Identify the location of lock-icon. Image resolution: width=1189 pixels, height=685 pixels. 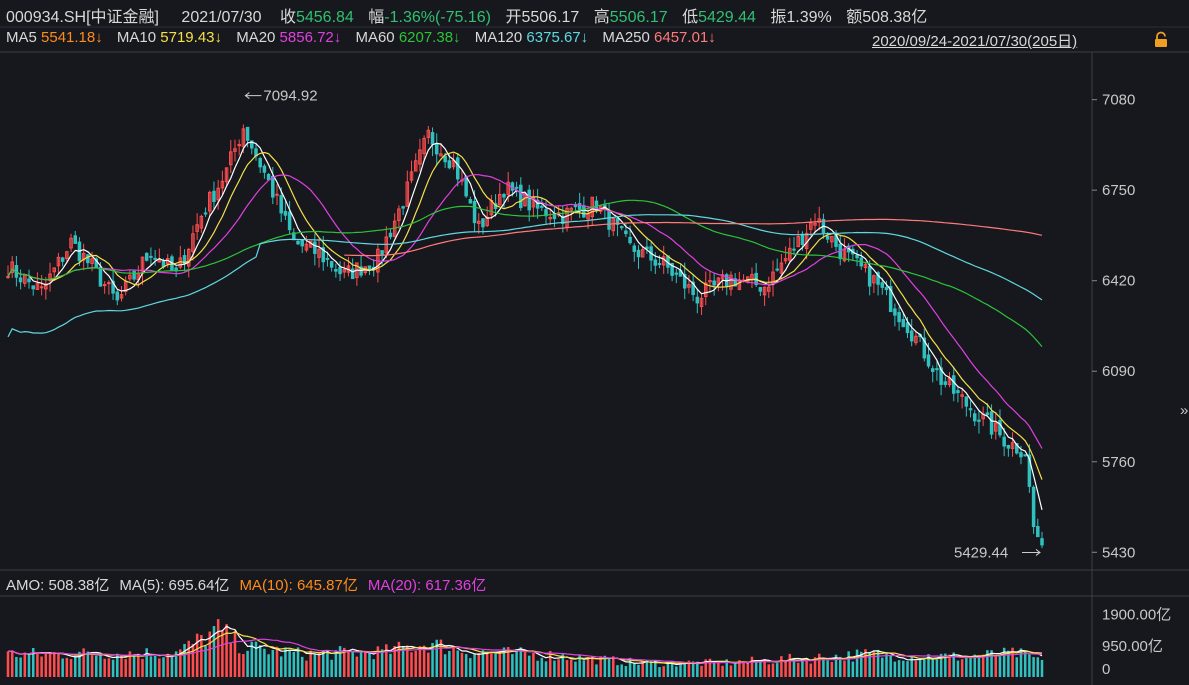
(1161, 40).